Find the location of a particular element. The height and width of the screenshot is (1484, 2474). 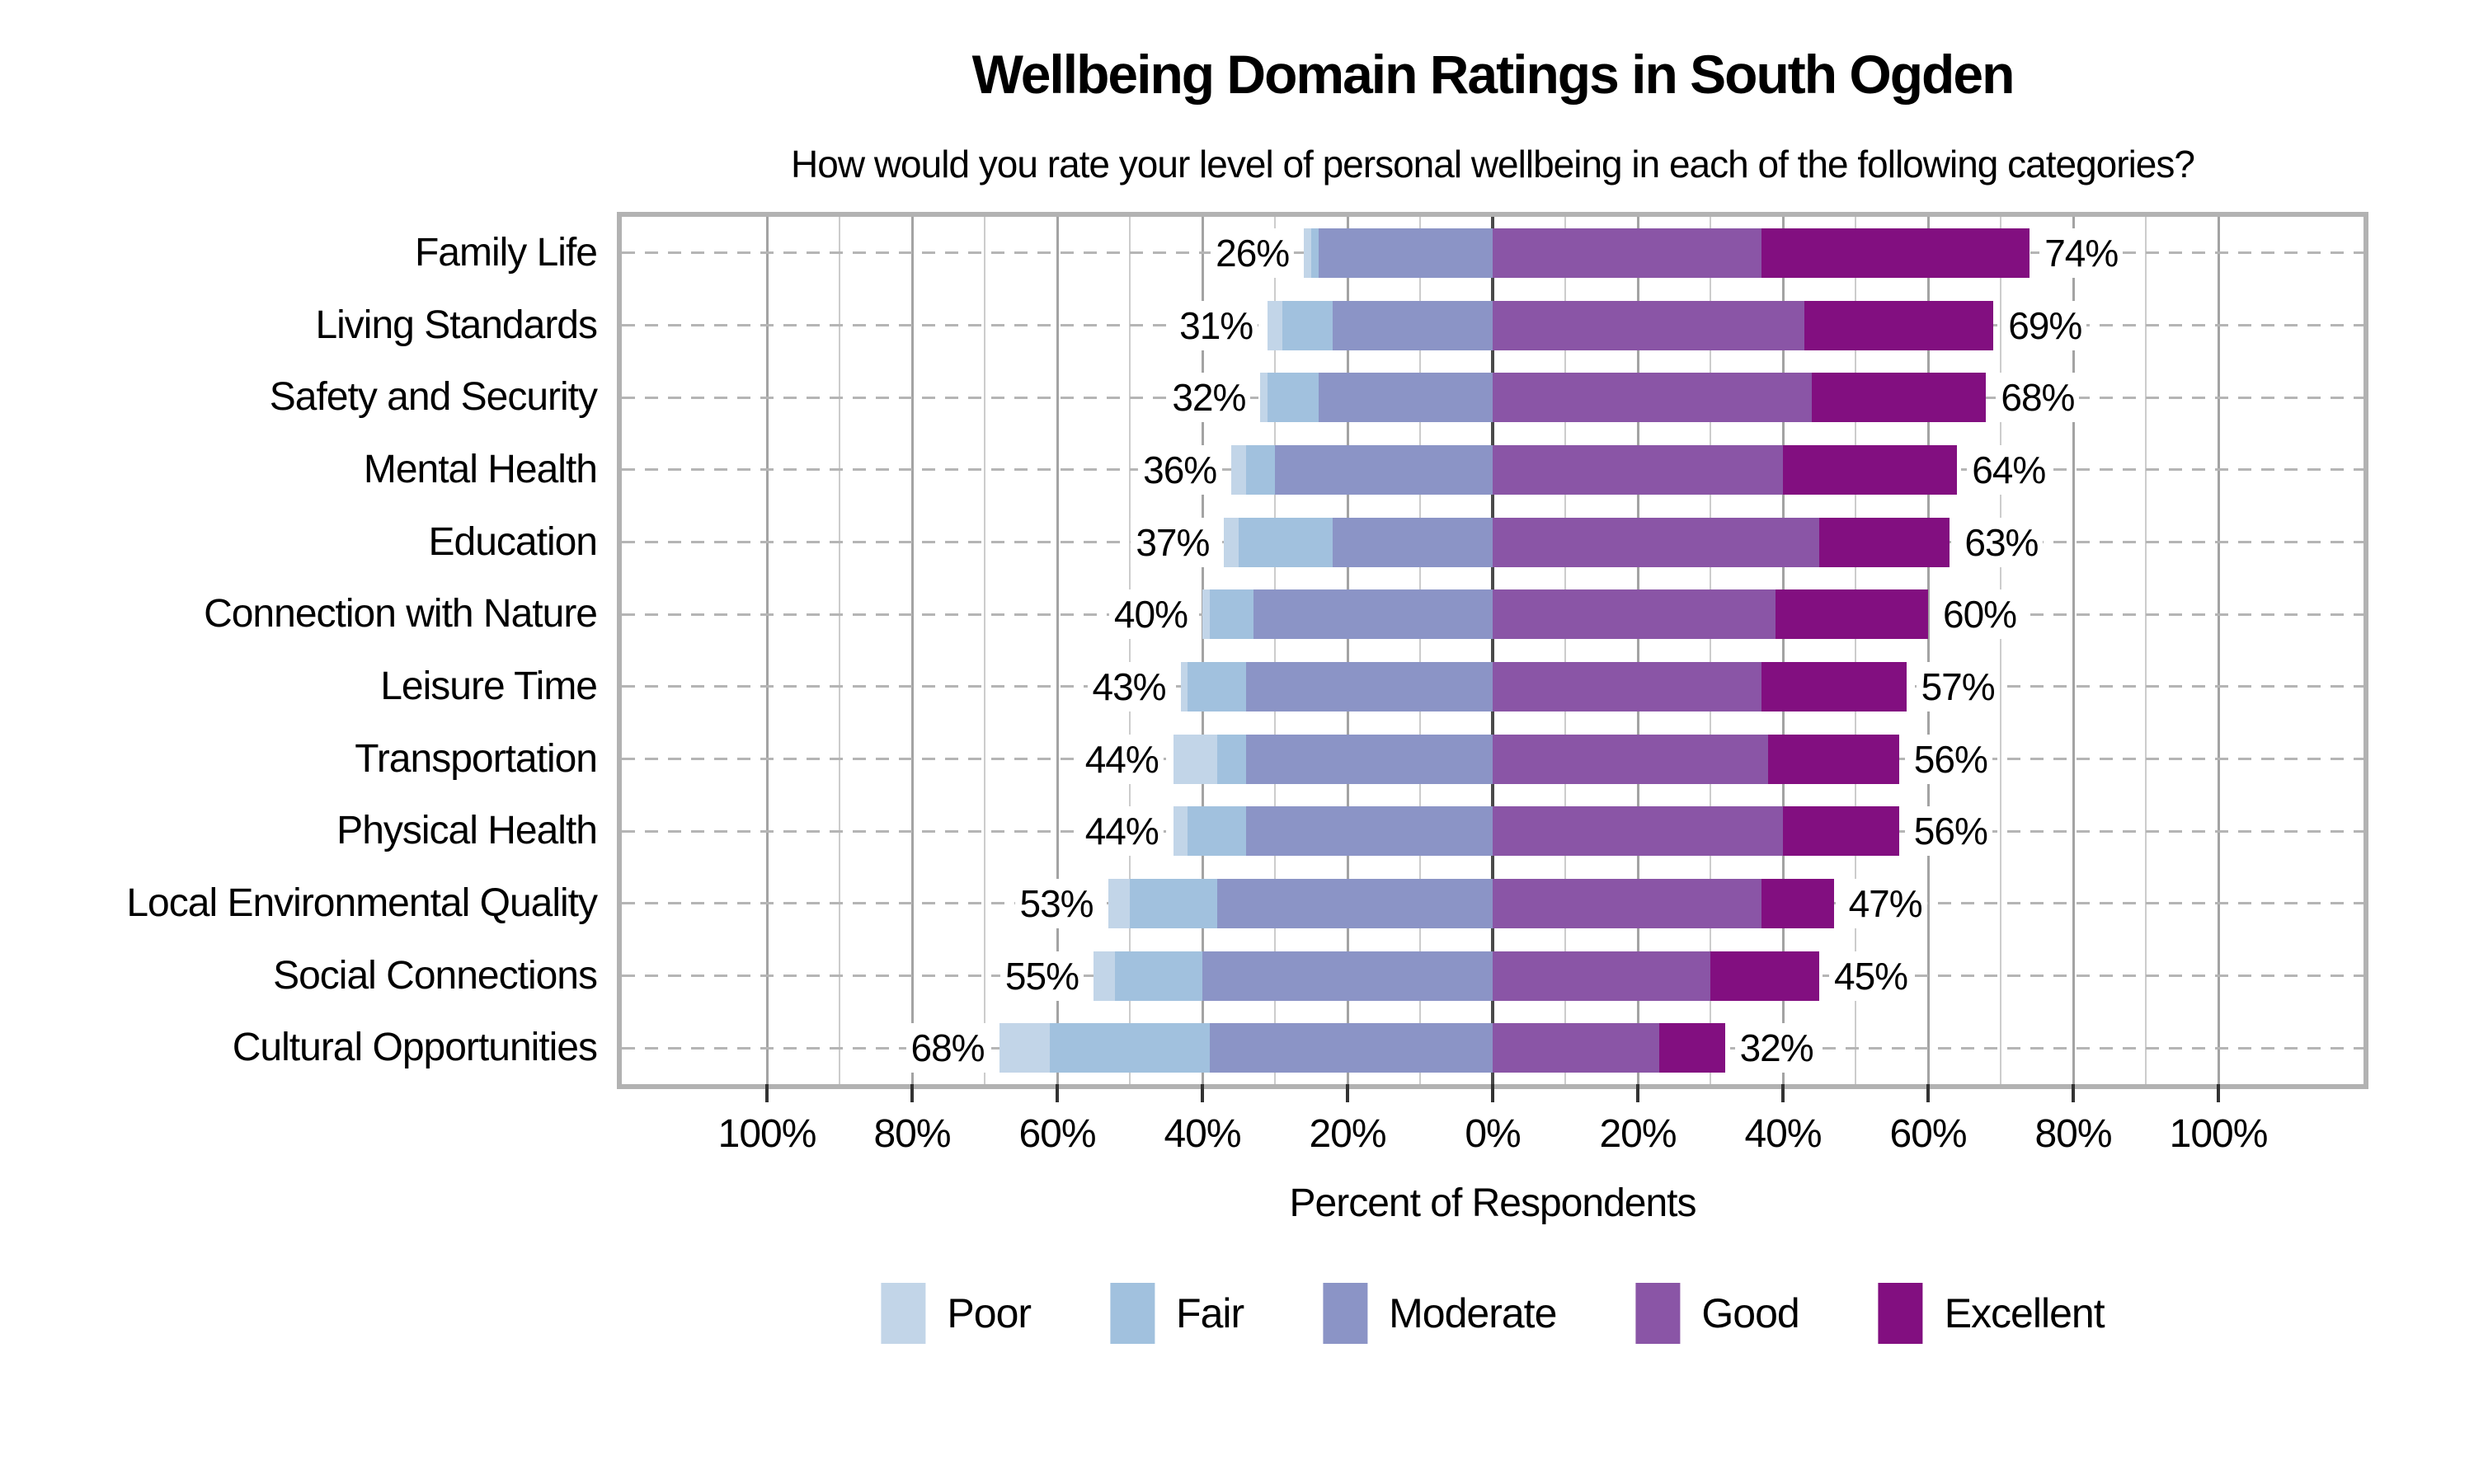

bar-left-value-label: 53% is located at coordinates (1056, 903).